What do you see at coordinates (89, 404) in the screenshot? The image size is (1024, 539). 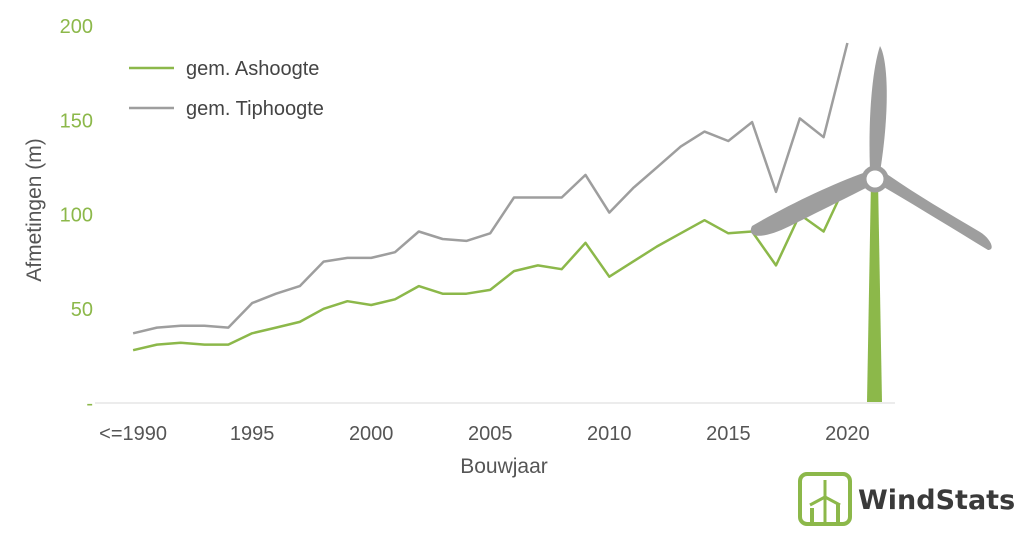 I see `y-tick-label: -` at bounding box center [89, 404].